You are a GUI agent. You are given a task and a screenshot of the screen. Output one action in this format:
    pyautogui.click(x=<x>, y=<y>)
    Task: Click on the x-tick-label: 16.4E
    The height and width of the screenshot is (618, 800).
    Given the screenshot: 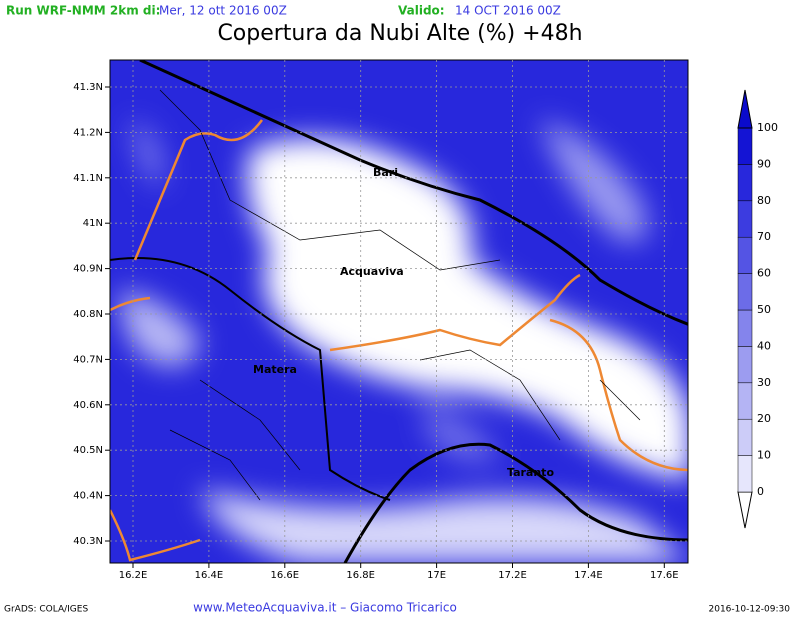 What is the action you would take?
    pyautogui.click(x=209, y=575)
    